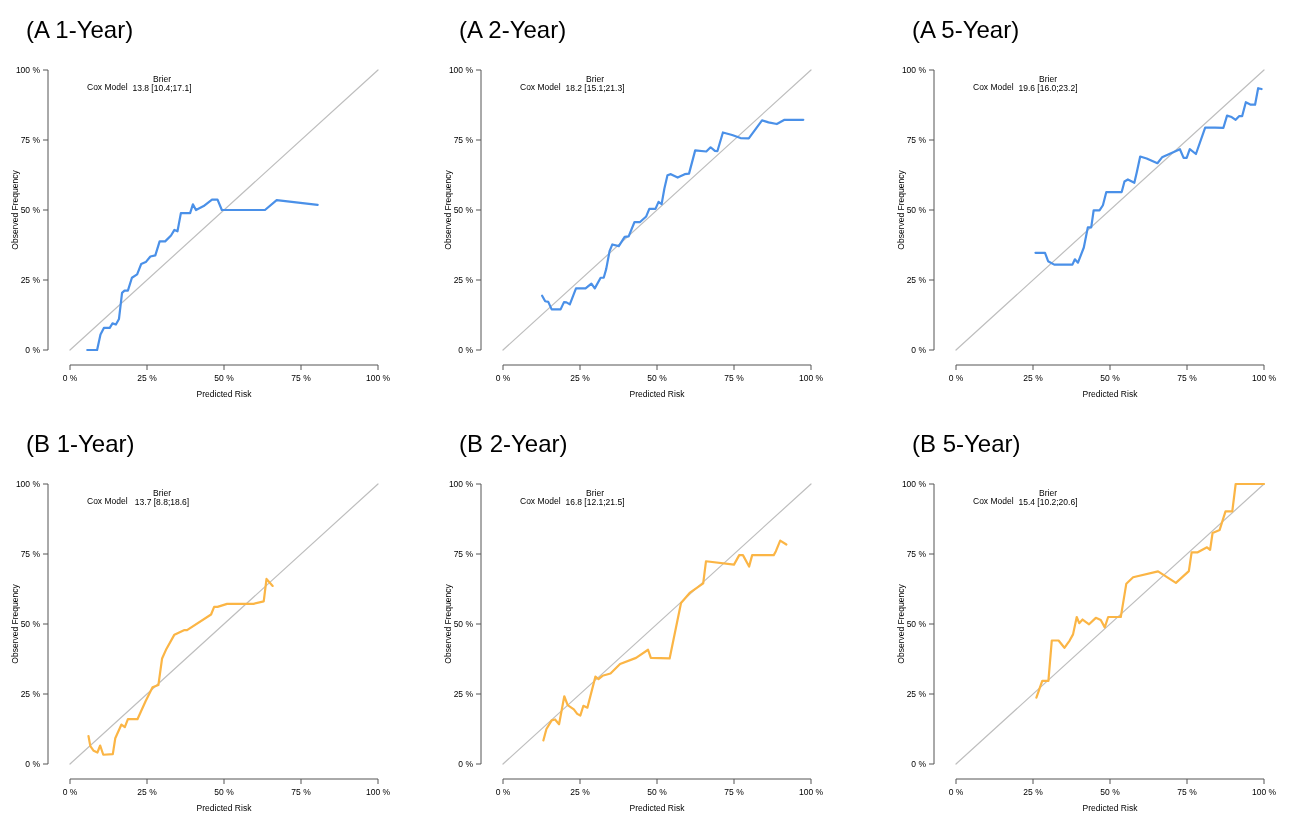 The height and width of the screenshot is (829, 1293). I want to click on chart-title: (A 2-Year), so click(513, 29).